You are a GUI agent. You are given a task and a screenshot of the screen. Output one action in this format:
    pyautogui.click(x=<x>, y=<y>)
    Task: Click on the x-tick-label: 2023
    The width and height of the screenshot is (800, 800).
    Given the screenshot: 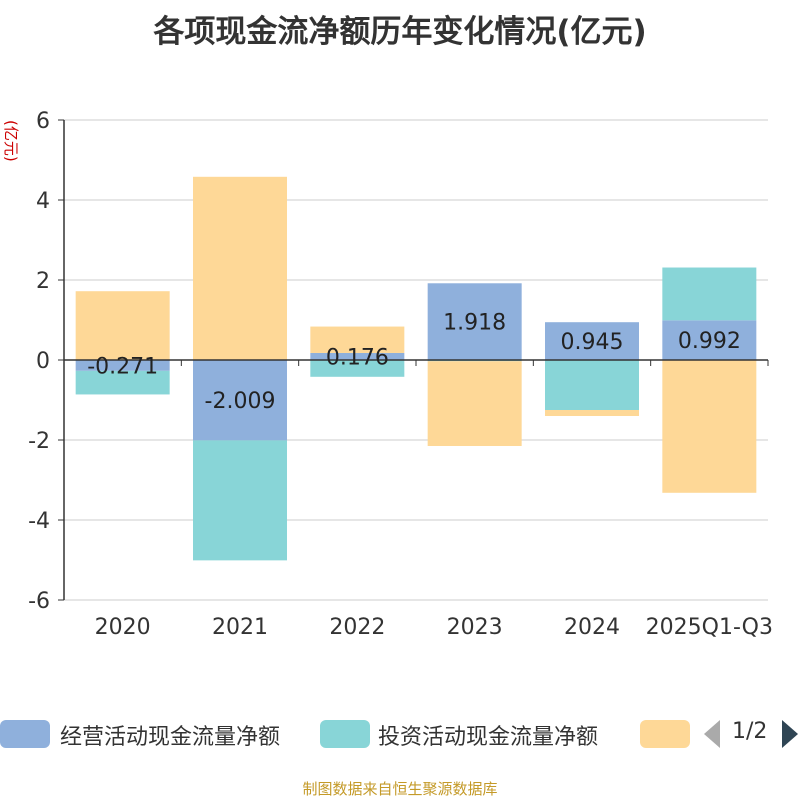 What is the action you would take?
    pyautogui.click(x=475, y=627)
    